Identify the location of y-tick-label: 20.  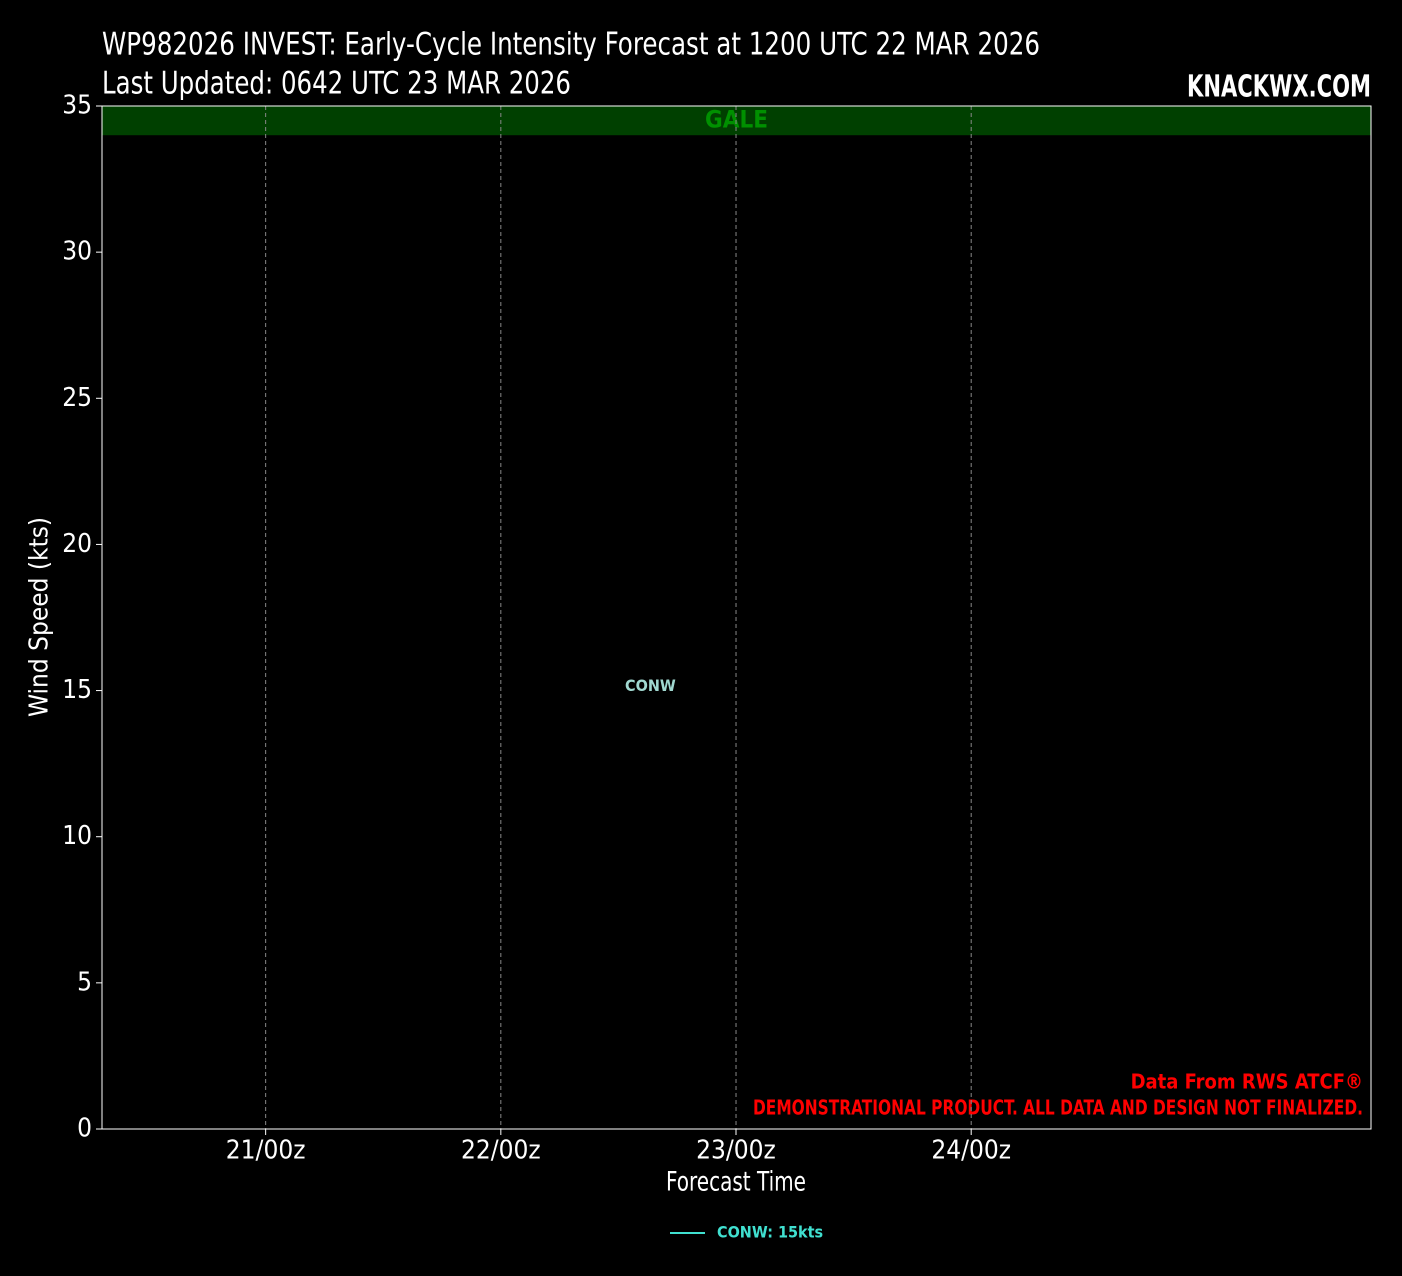
(77, 544).